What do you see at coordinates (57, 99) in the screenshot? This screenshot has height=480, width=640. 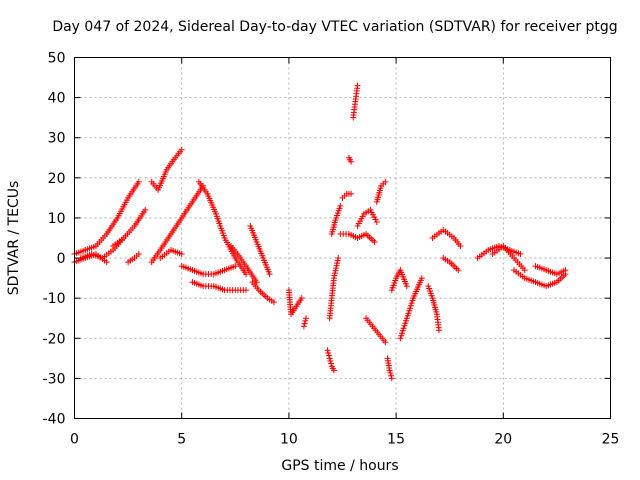 I see `y-tick-label: 40` at bounding box center [57, 99].